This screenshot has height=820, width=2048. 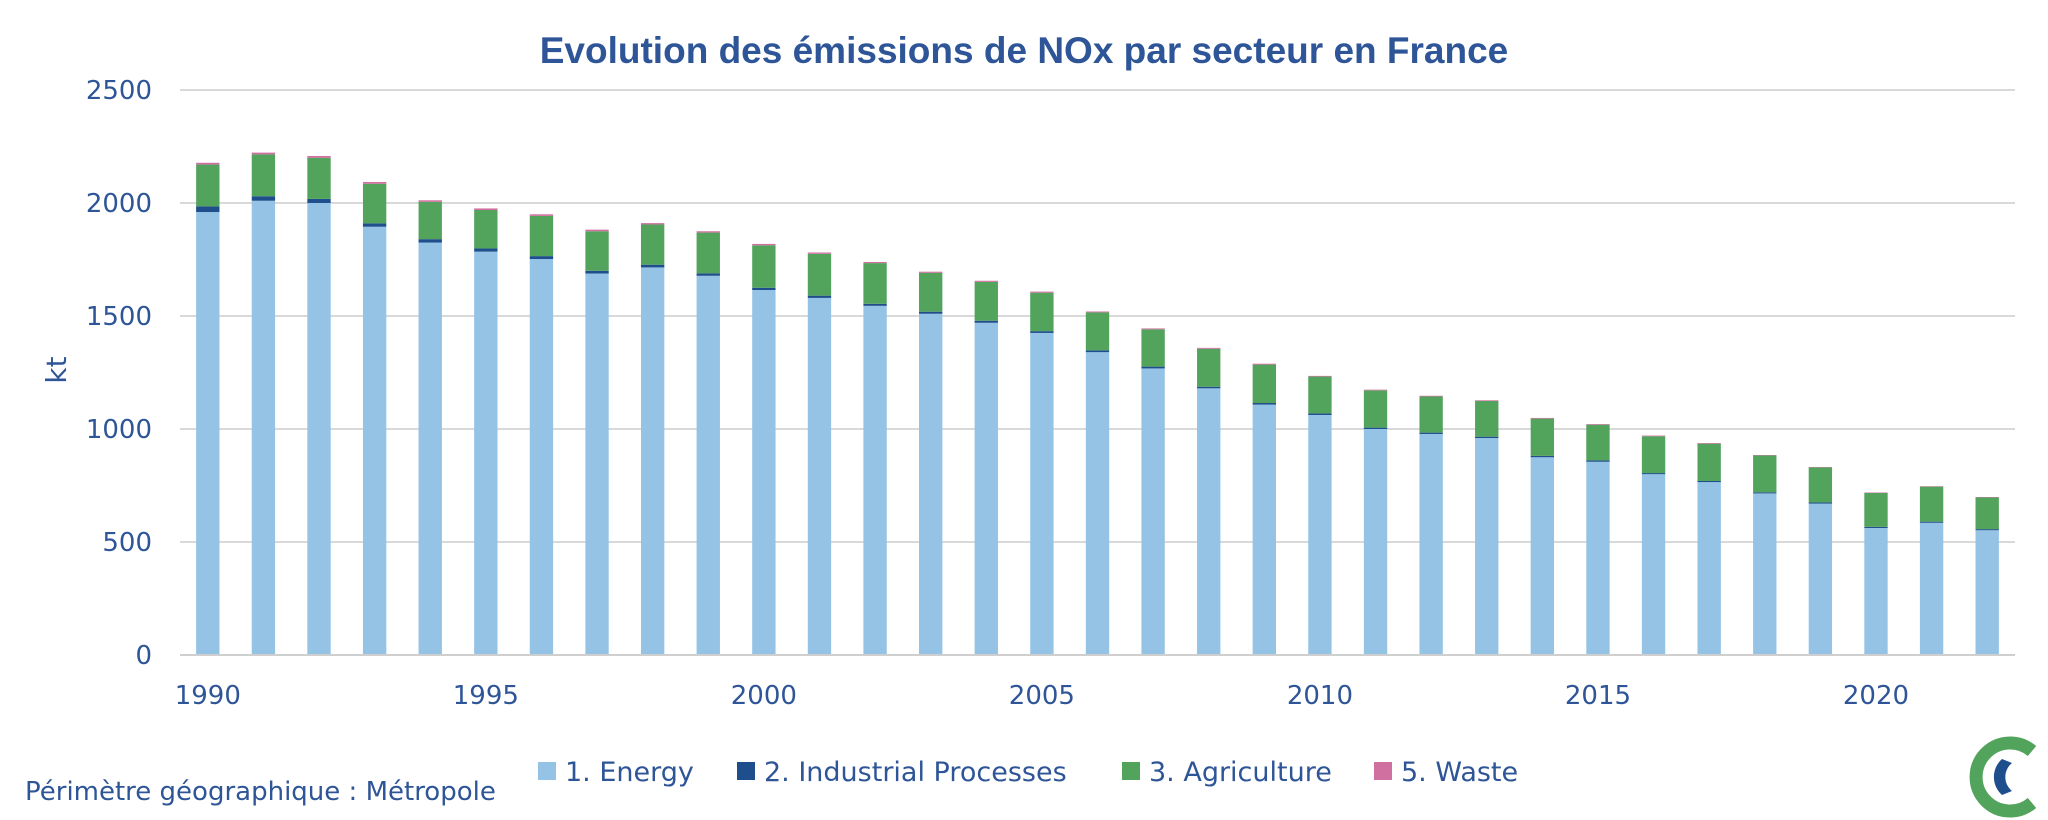 What do you see at coordinates (208, 696) in the screenshot?
I see `x-tick-label: 1990` at bounding box center [208, 696].